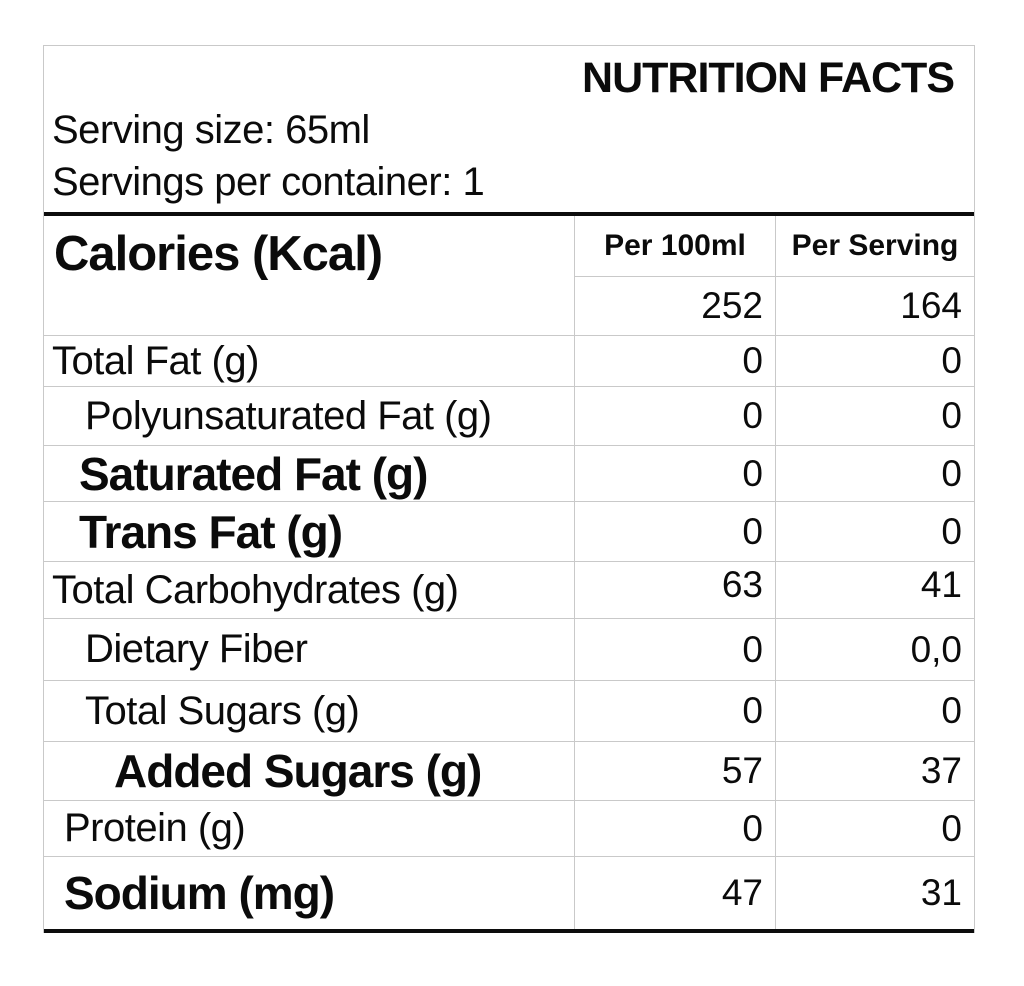 The image size is (1024, 986). Describe the element at coordinates (509, 473) in the screenshot. I see `nutrient-row-saturated-fat: Saturated Fat (g) 0 0` at that location.